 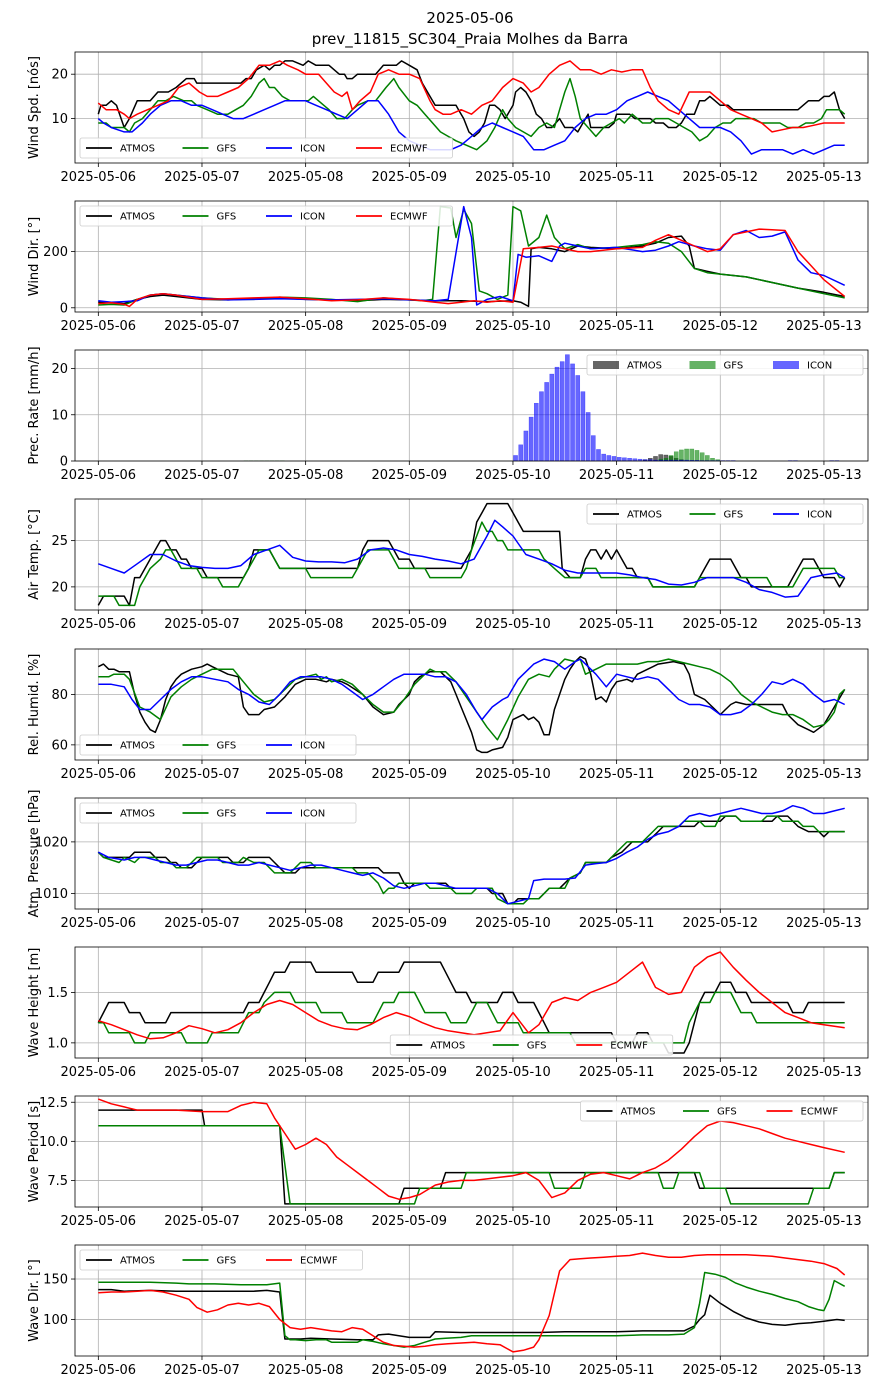 What do you see at coordinates (513, 774) in the screenshot?
I see `relative-humidity-xtick-label-4: 2025-05-10` at bounding box center [513, 774].